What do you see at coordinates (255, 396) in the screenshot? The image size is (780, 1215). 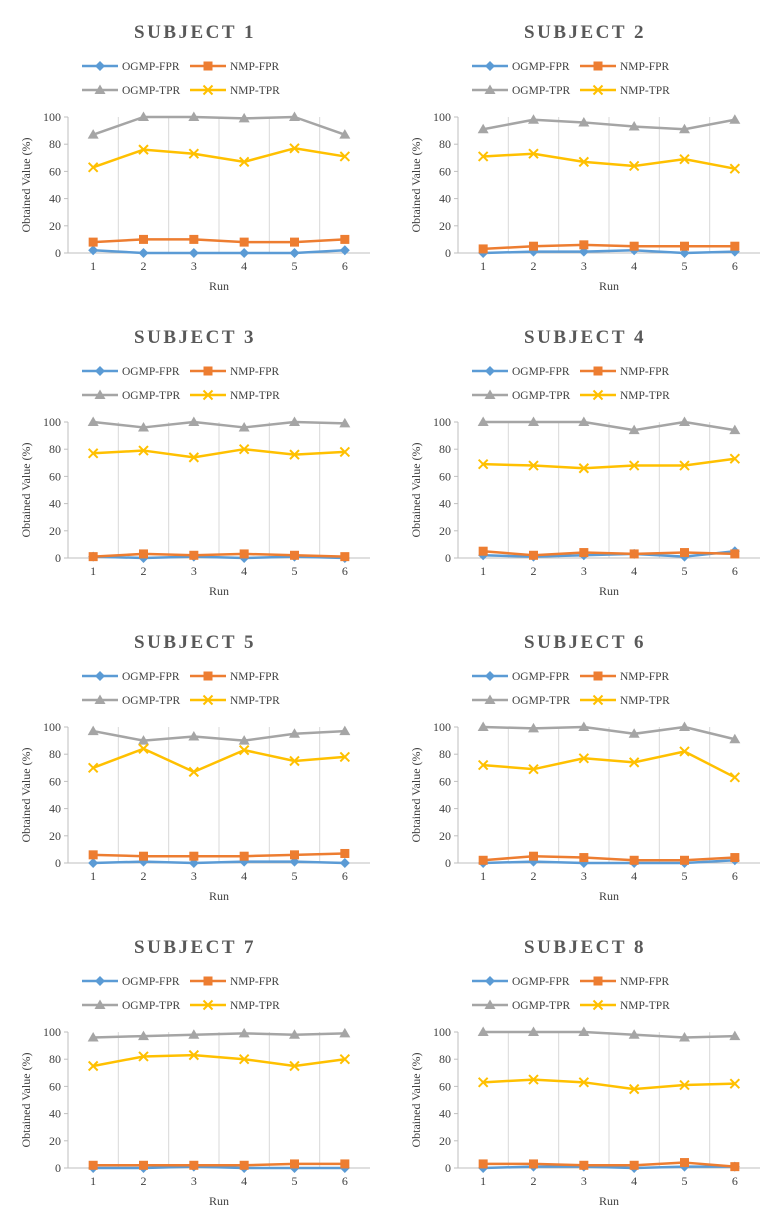 I see `legend-label: NMP-TPR` at bounding box center [255, 396].